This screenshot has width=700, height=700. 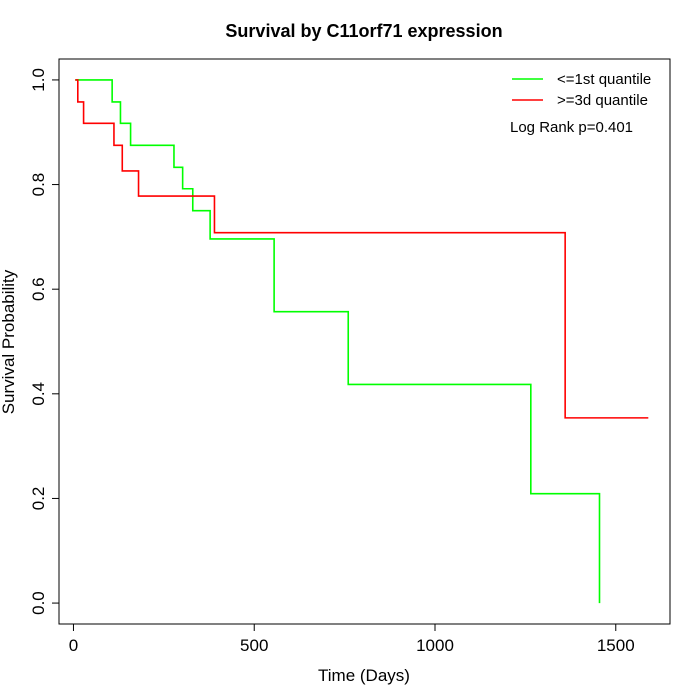 What do you see at coordinates (73, 645) in the screenshot?
I see `x-tick-label: 0` at bounding box center [73, 645].